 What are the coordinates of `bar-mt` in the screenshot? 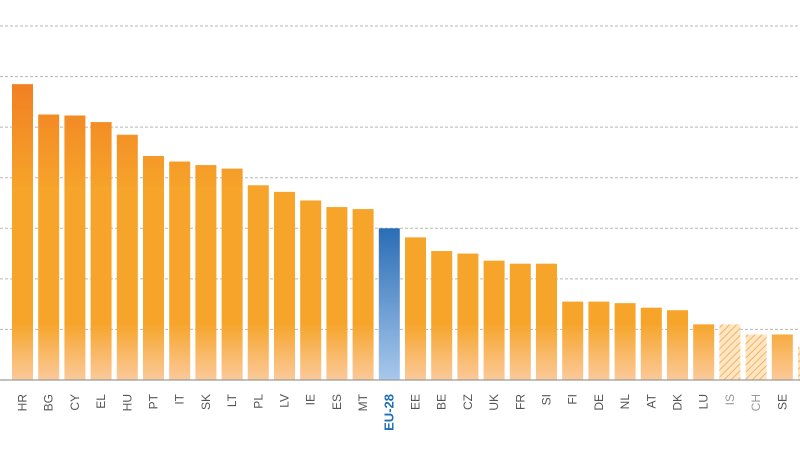 It's located at (363, 294).